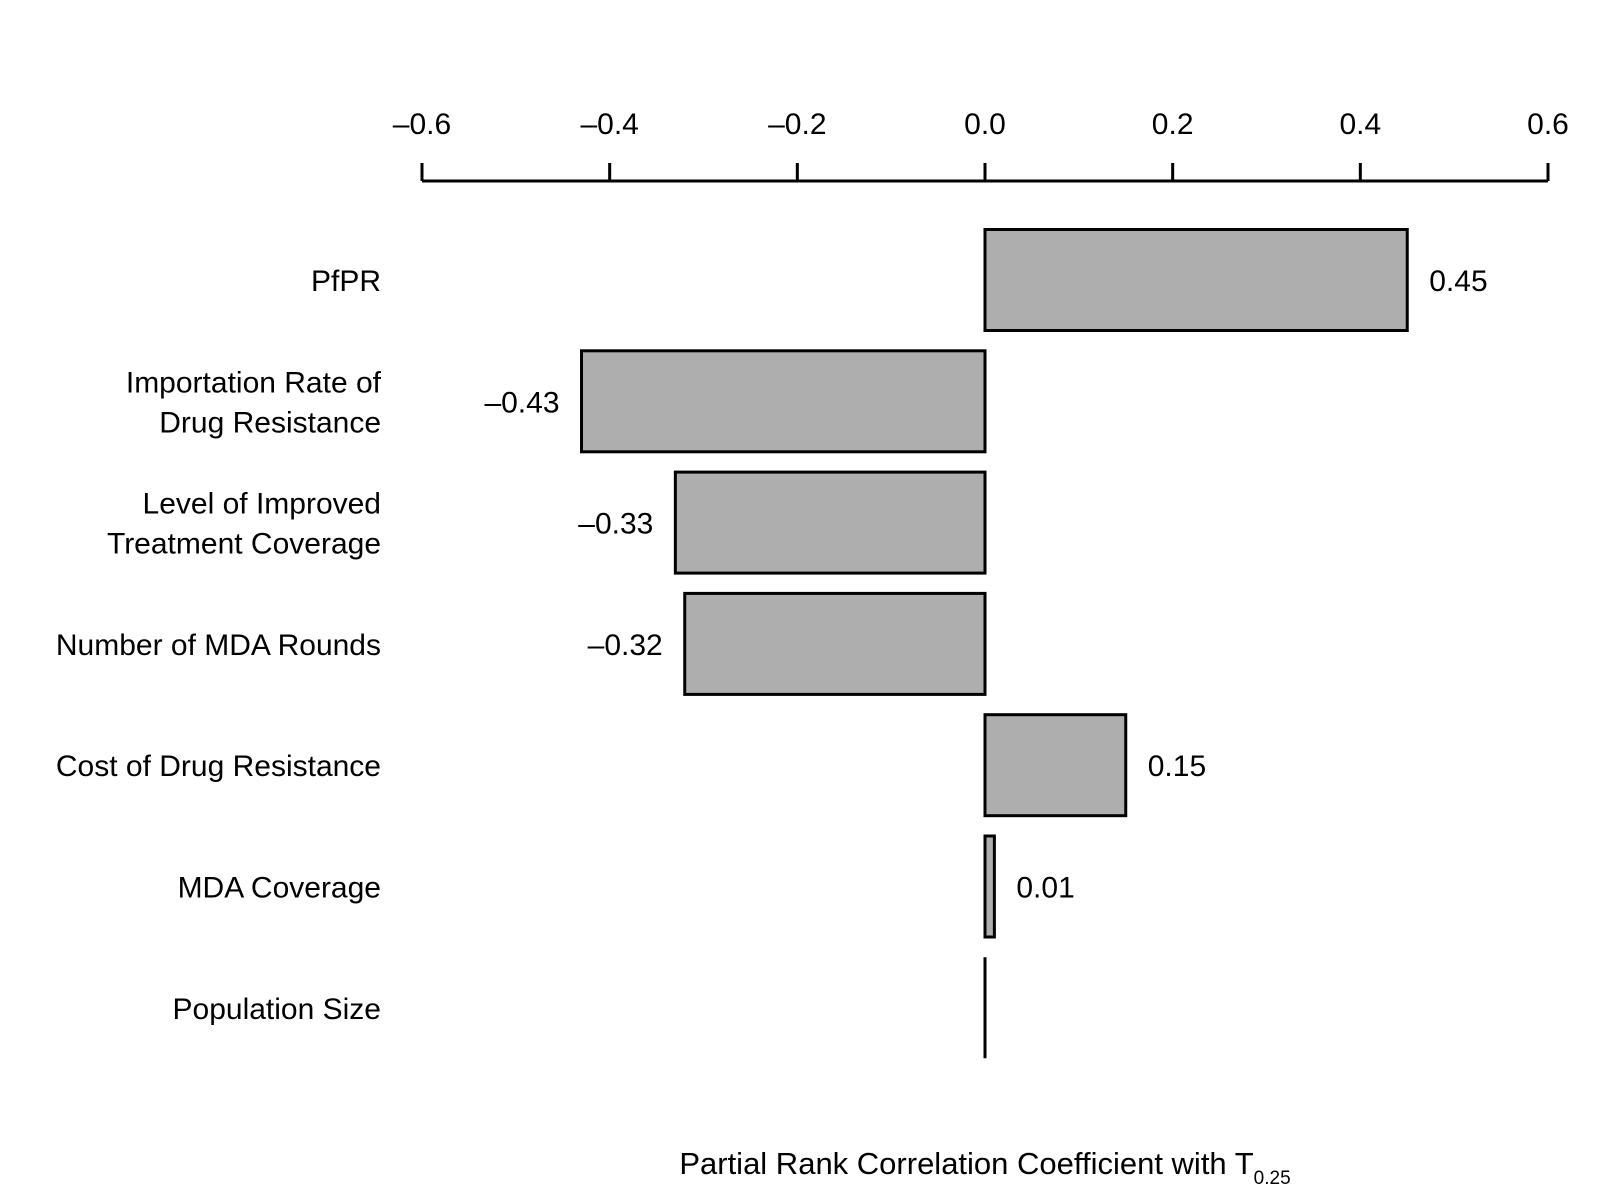  I want to click on category-label-line: Population Size, so click(277, 1009).